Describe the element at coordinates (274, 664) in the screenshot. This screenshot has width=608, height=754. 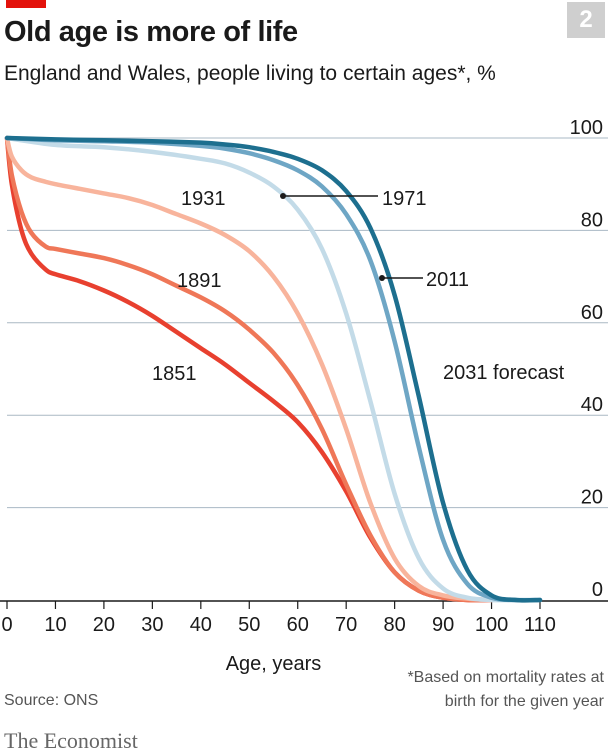
I see `x-axis-label: Age, years` at that location.